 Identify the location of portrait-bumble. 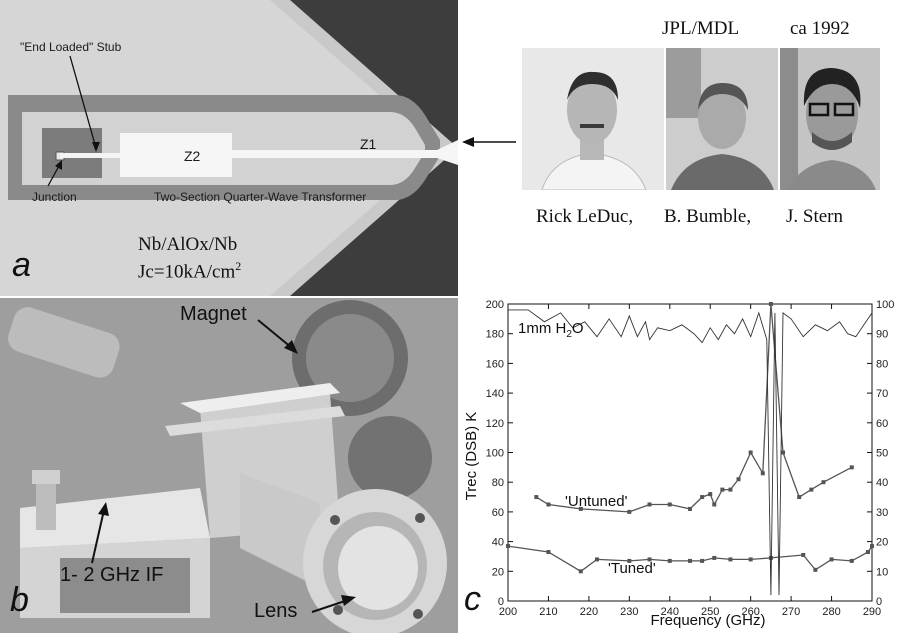
(722, 119).